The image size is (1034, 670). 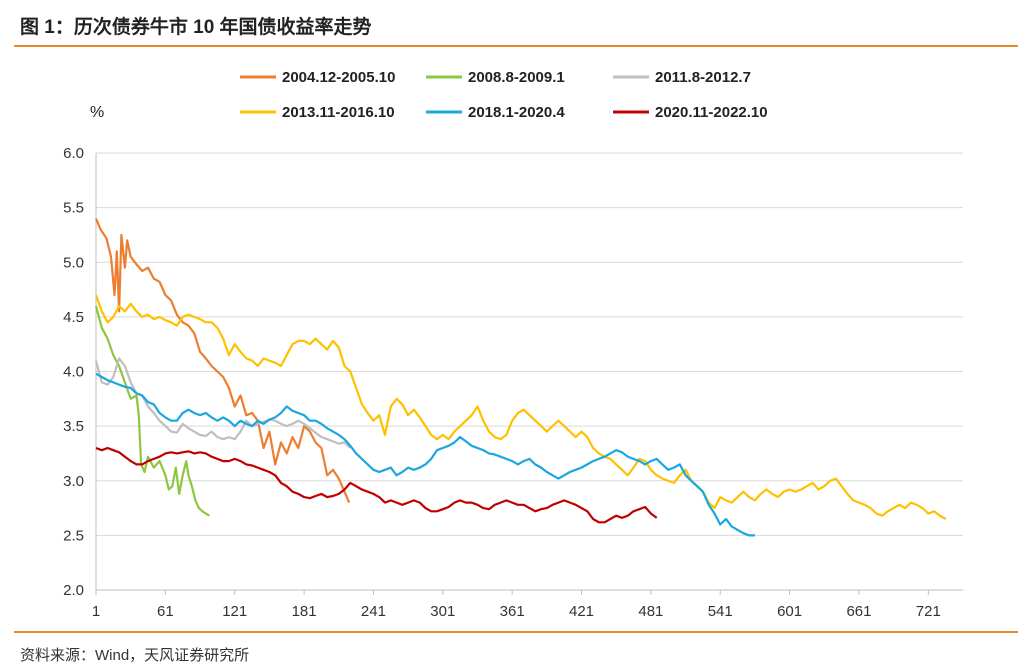 What do you see at coordinates (338, 77) in the screenshot?
I see `legend-label: 2004.12-2005.10` at bounding box center [338, 77].